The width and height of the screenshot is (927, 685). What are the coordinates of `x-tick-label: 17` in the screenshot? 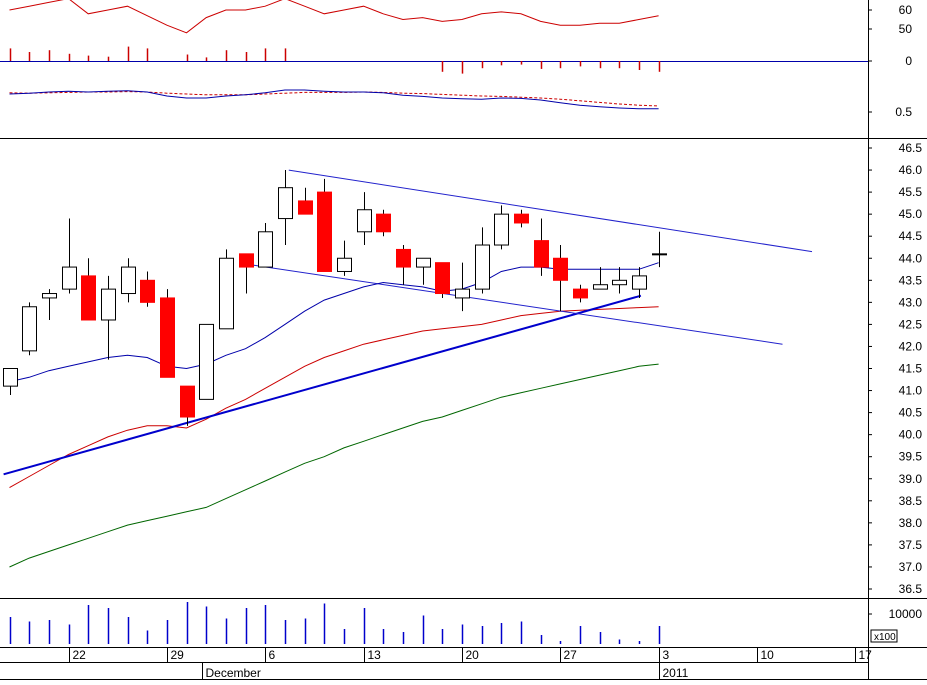 It's located at (866, 655).